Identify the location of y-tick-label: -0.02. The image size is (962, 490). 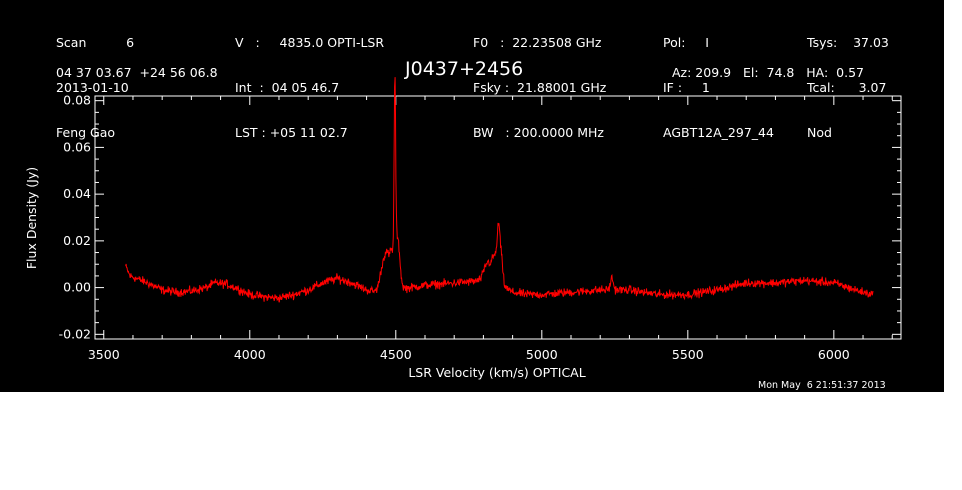
(75, 333).